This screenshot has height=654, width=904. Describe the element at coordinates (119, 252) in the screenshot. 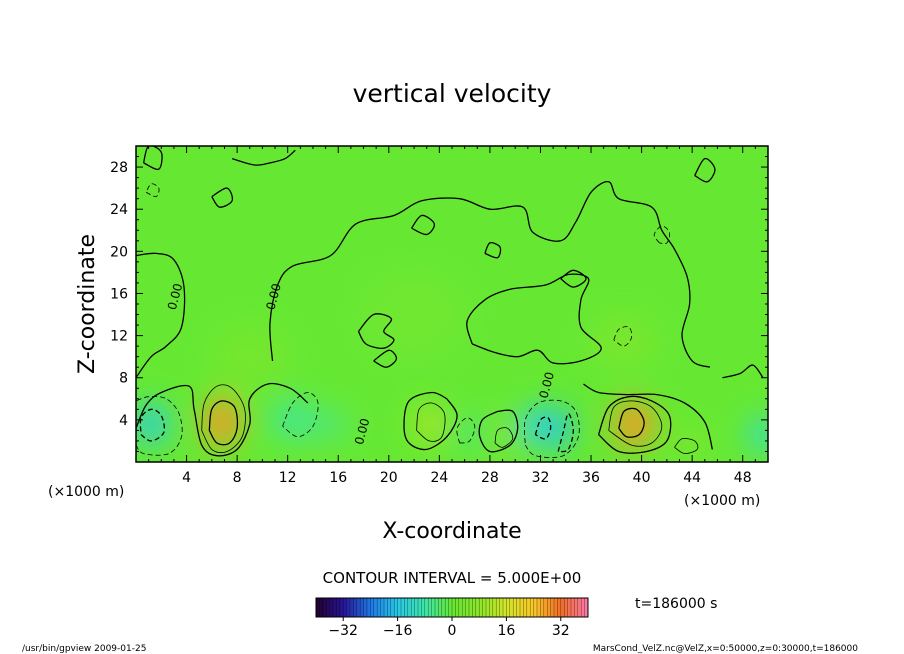

I see `y-tick-label: 20` at that location.